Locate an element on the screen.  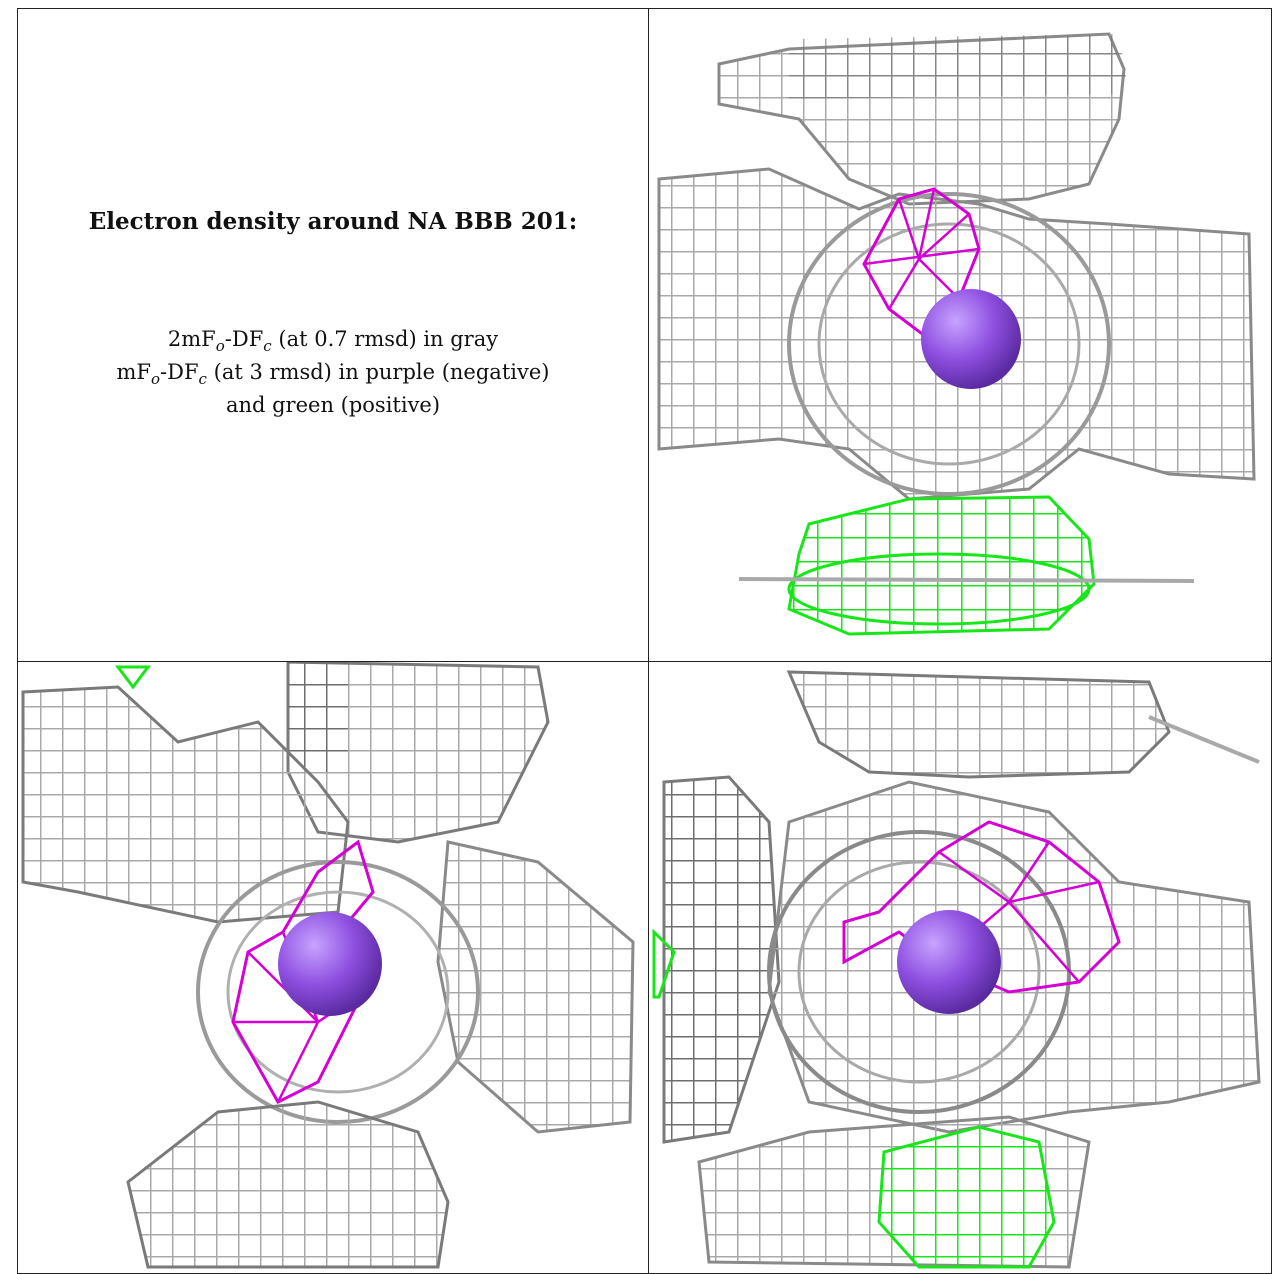
caption-line1-c: (at 0.7 rmsd) in gray is located at coordinates (385, 339).